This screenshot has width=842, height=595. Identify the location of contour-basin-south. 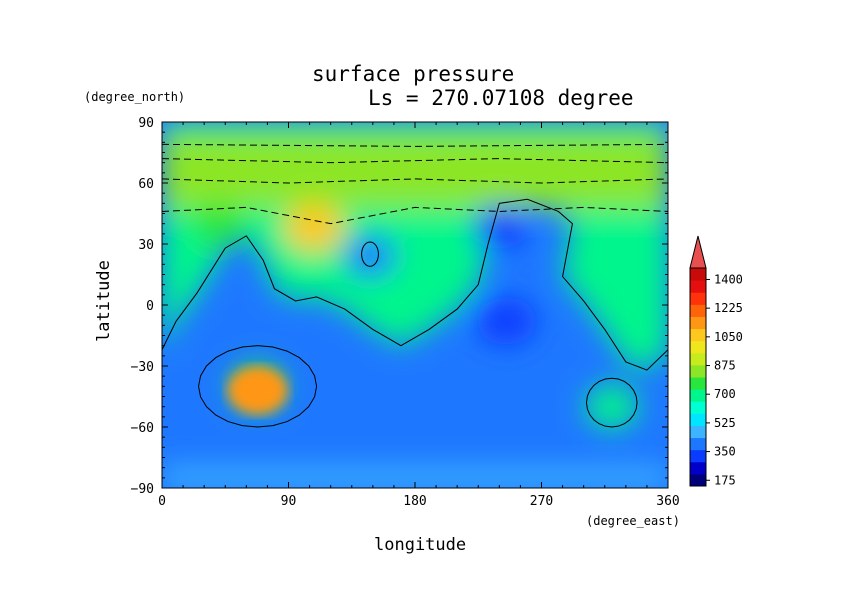
(258, 386).